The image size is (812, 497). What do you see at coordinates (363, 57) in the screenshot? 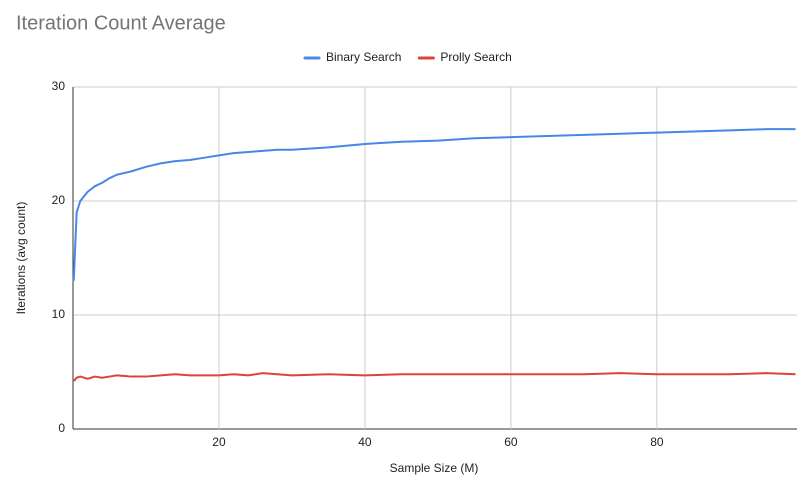
I see `legend-label: Binary Search` at bounding box center [363, 57].